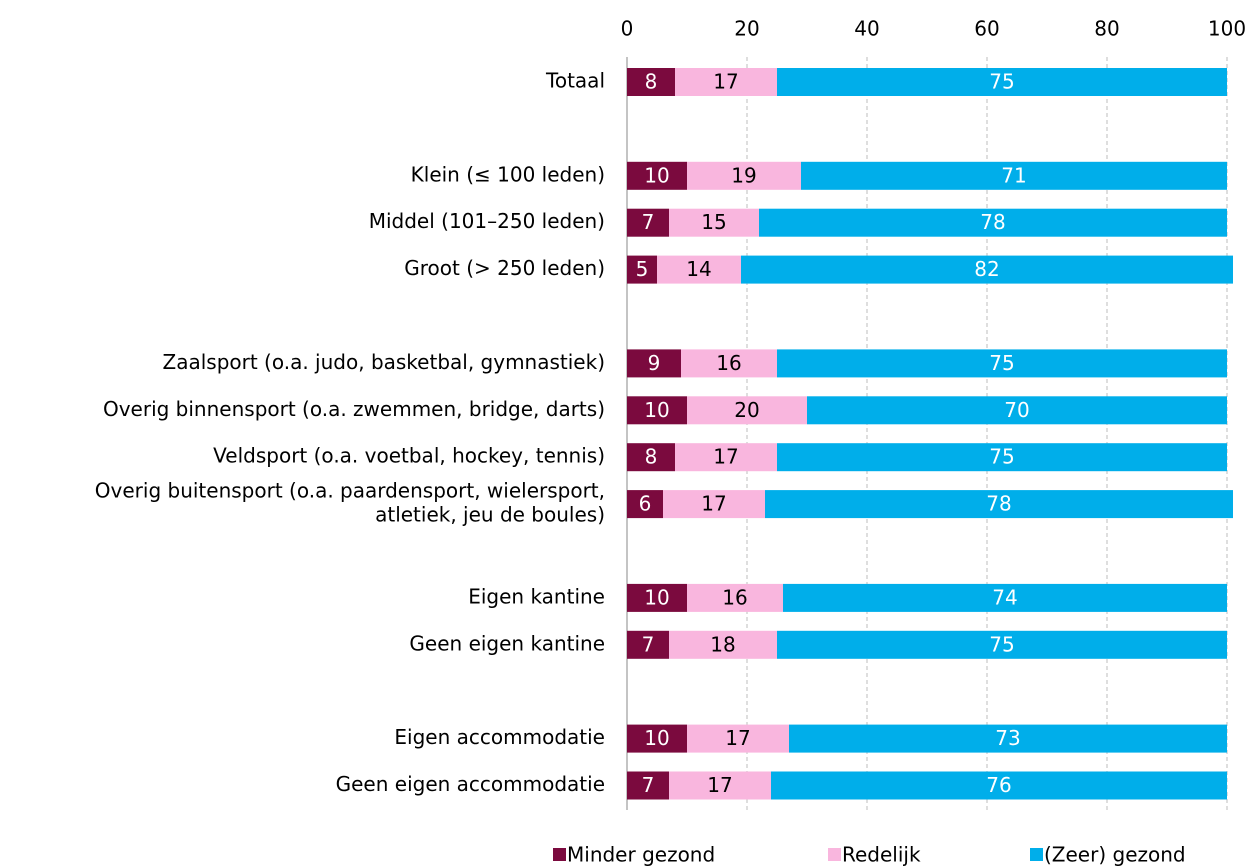 The width and height of the screenshot is (1251, 868). Describe the element at coordinates (746, 29) in the screenshot. I see `x-tick-label: 20` at that location.